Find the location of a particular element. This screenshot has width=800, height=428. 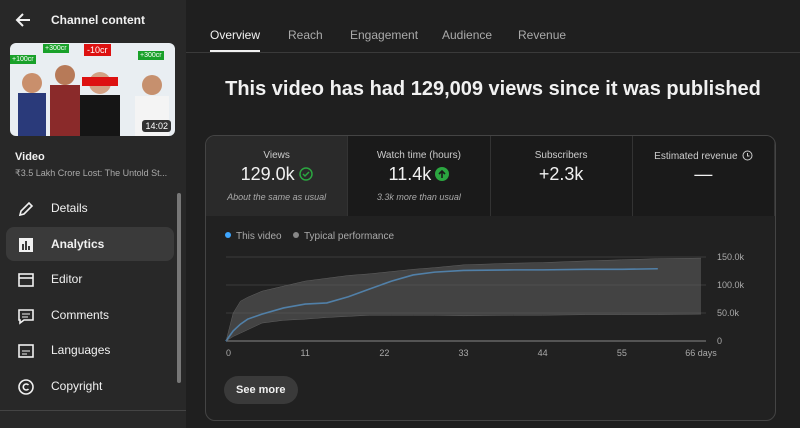

tab: Reach is located at coordinates (305, 35).